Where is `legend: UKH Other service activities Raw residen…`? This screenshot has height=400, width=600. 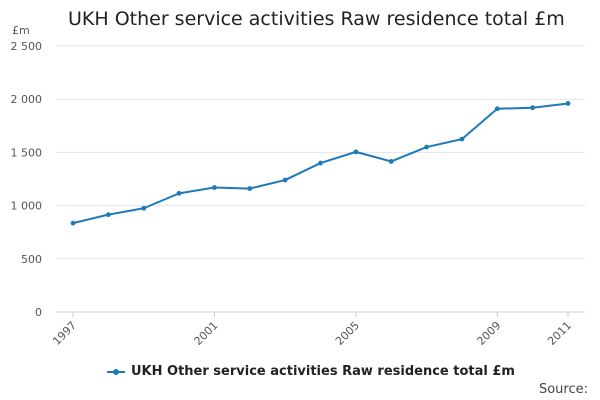 legend: UKH Other service activities Raw residen… is located at coordinates (311, 371).